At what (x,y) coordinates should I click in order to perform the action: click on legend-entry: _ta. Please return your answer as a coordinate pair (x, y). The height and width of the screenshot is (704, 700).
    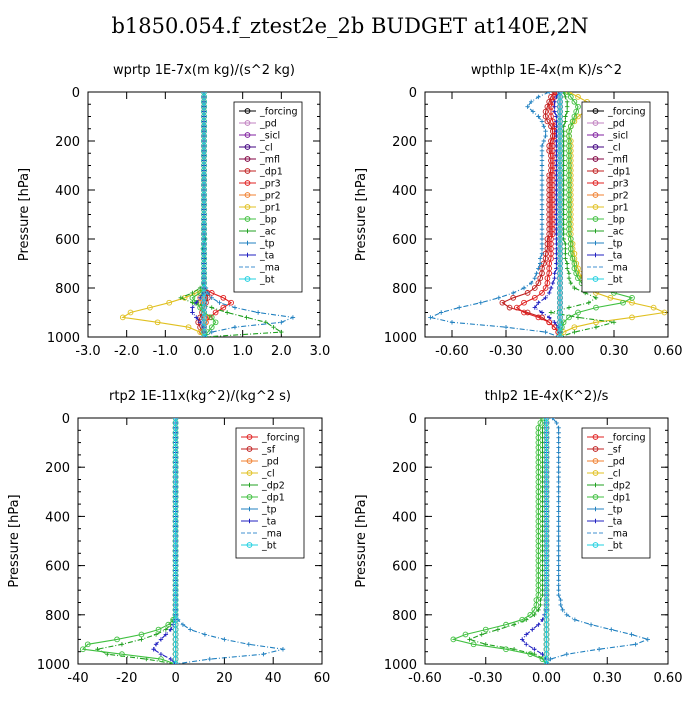
    Looking at the image, I should click on (266, 256).